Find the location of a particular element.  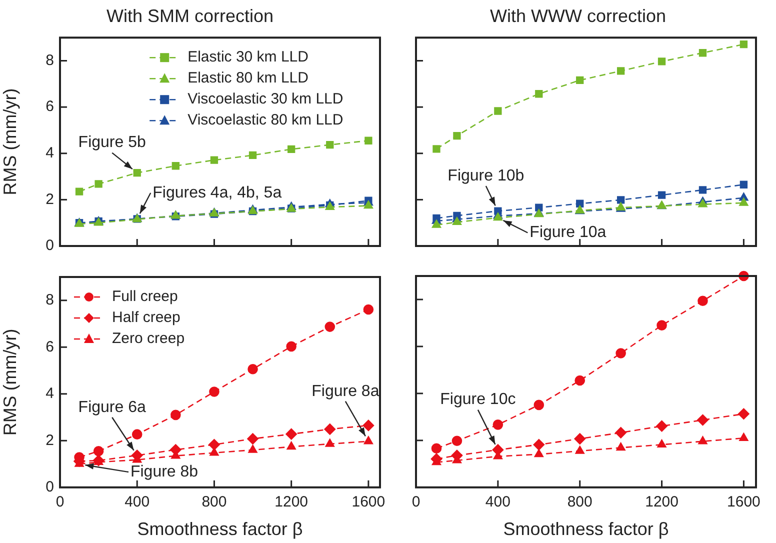

legend-label: Zero creep is located at coordinates (148, 339).